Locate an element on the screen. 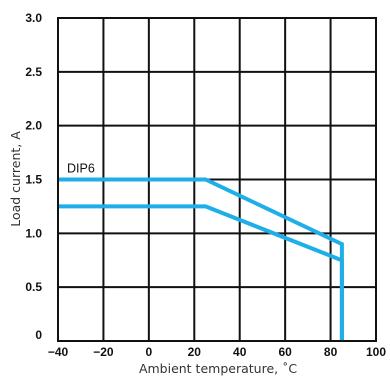 This screenshot has width=390, height=378. y-tick-label: 1.0 is located at coordinates (33, 233).